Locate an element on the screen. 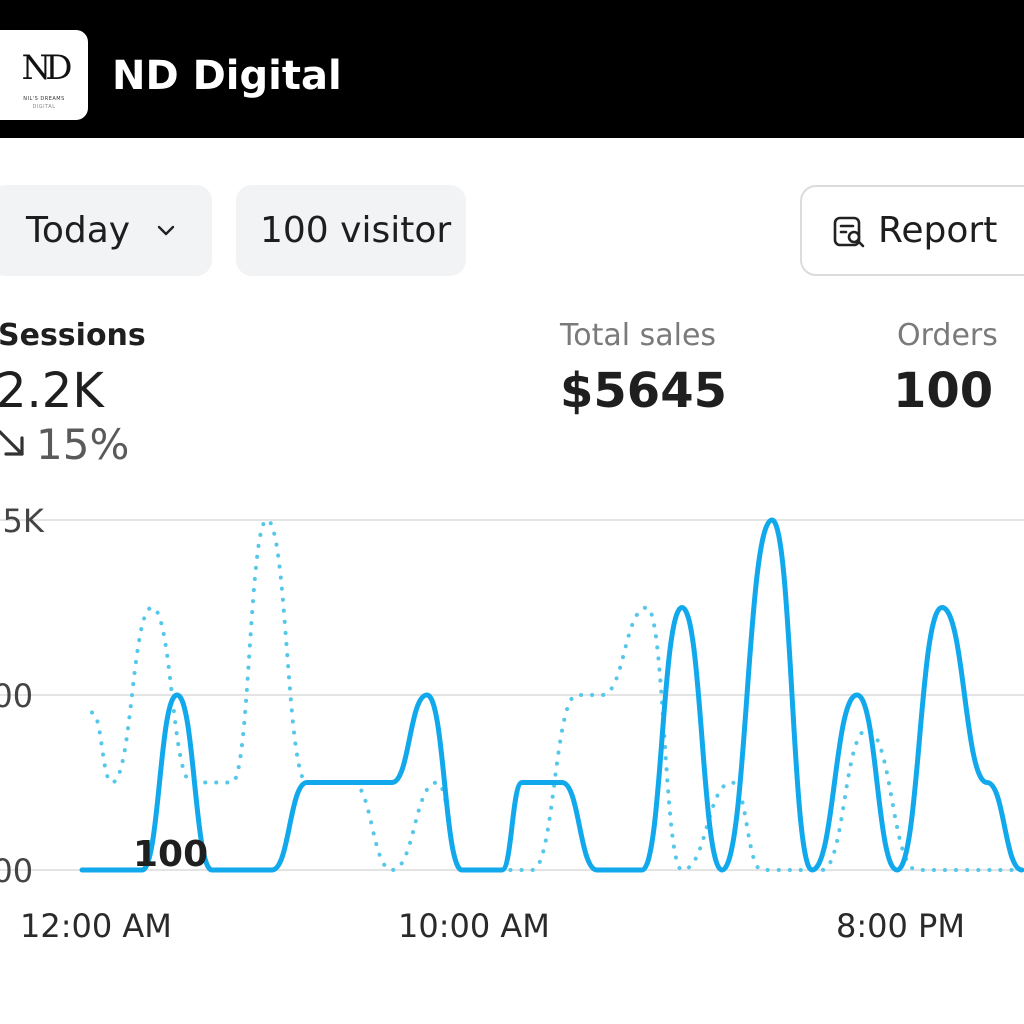 The image size is (1024, 1024). sessions-value: 2.2K is located at coordinates (52, 391).